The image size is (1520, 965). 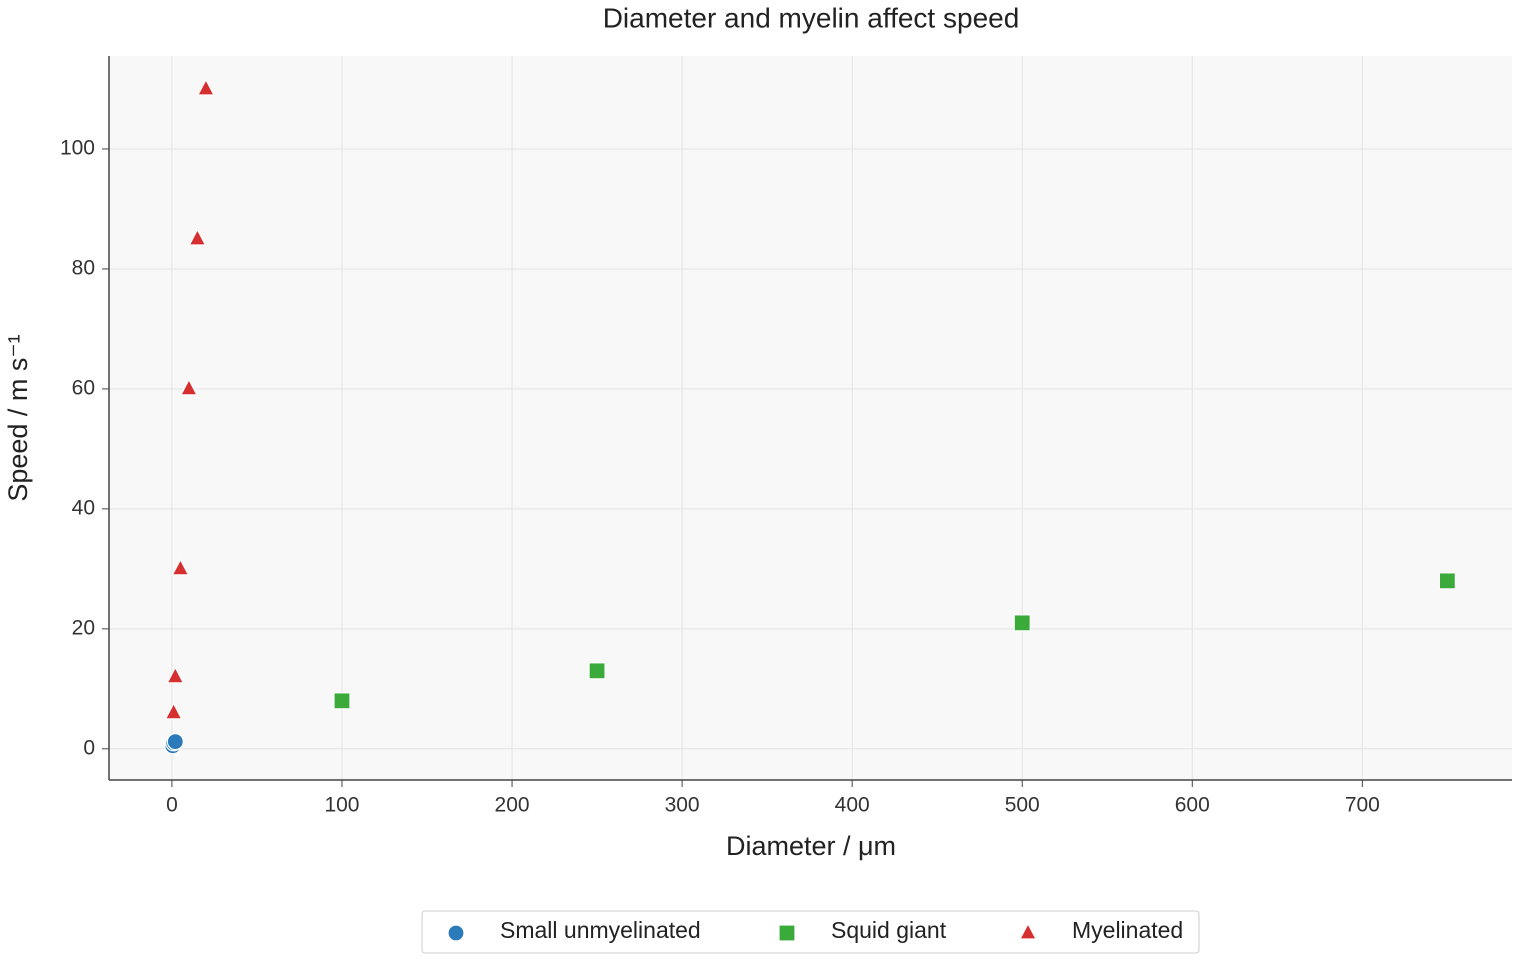 What do you see at coordinates (815, 930) in the screenshot?
I see `legend: Small unmyelinated Squid giant Myelinated` at bounding box center [815, 930].